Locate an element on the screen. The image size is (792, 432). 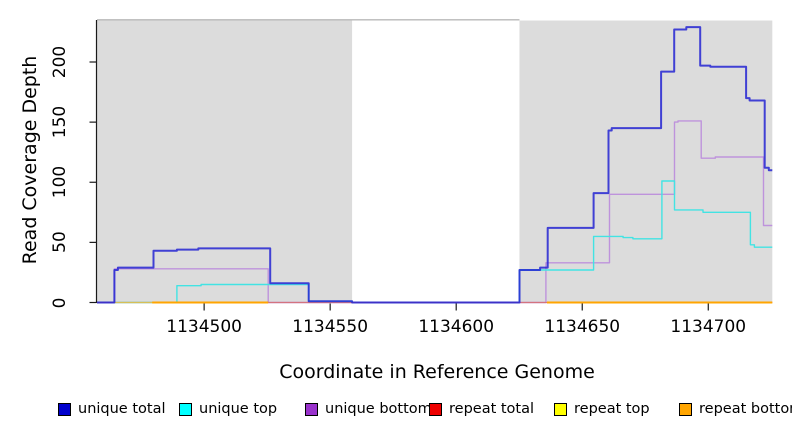
legend-label: repeat bottom is located at coordinates (745, 409).